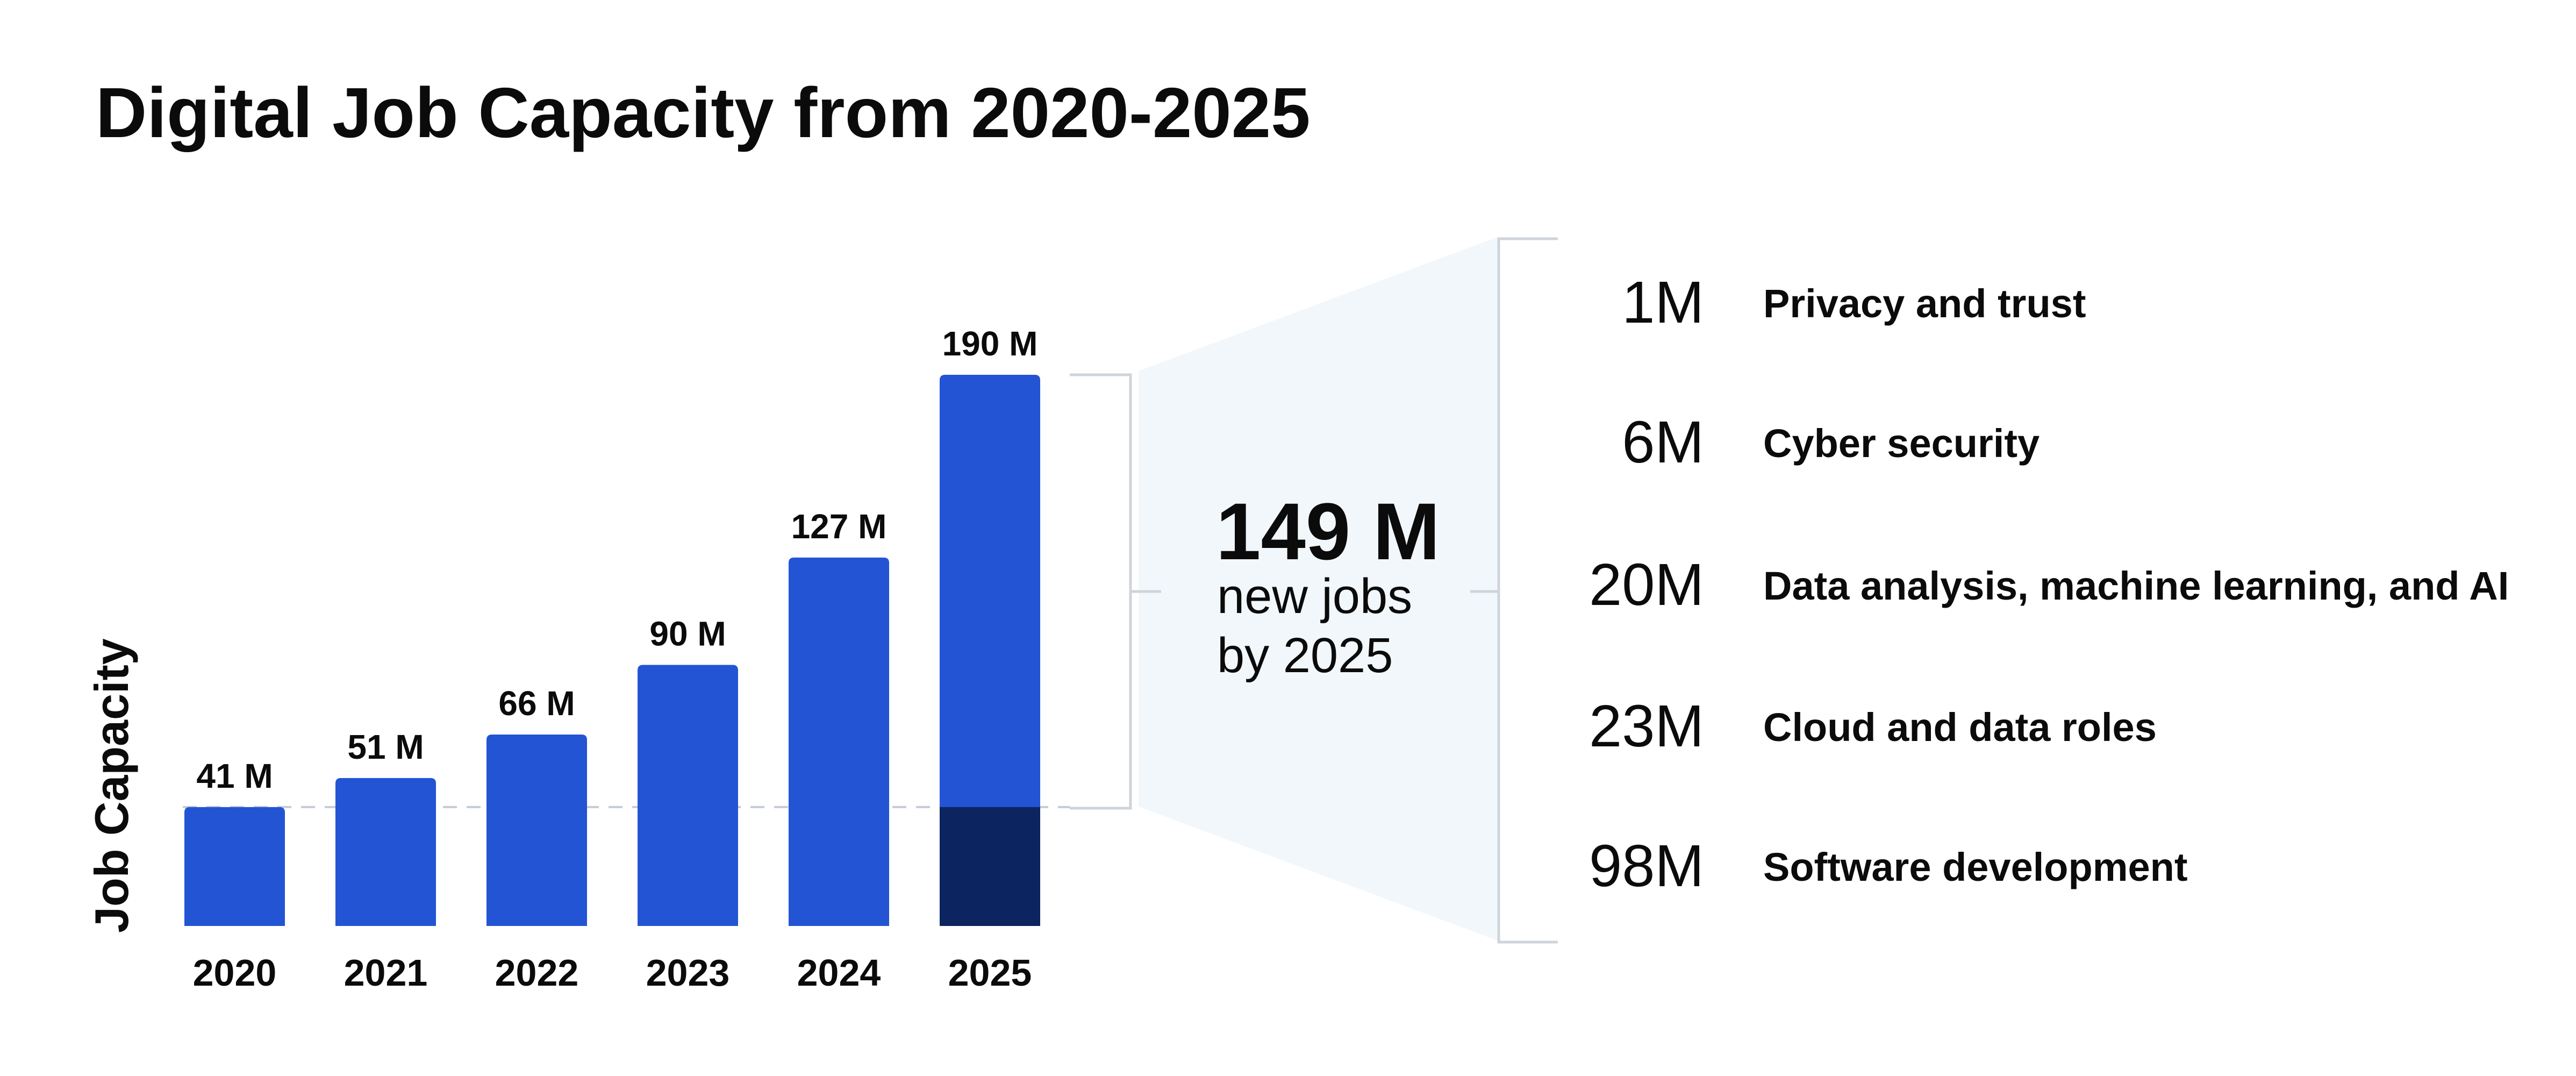 The height and width of the screenshot is (1076, 2576). I want to click on x-tick-label: 2020, so click(235, 973).